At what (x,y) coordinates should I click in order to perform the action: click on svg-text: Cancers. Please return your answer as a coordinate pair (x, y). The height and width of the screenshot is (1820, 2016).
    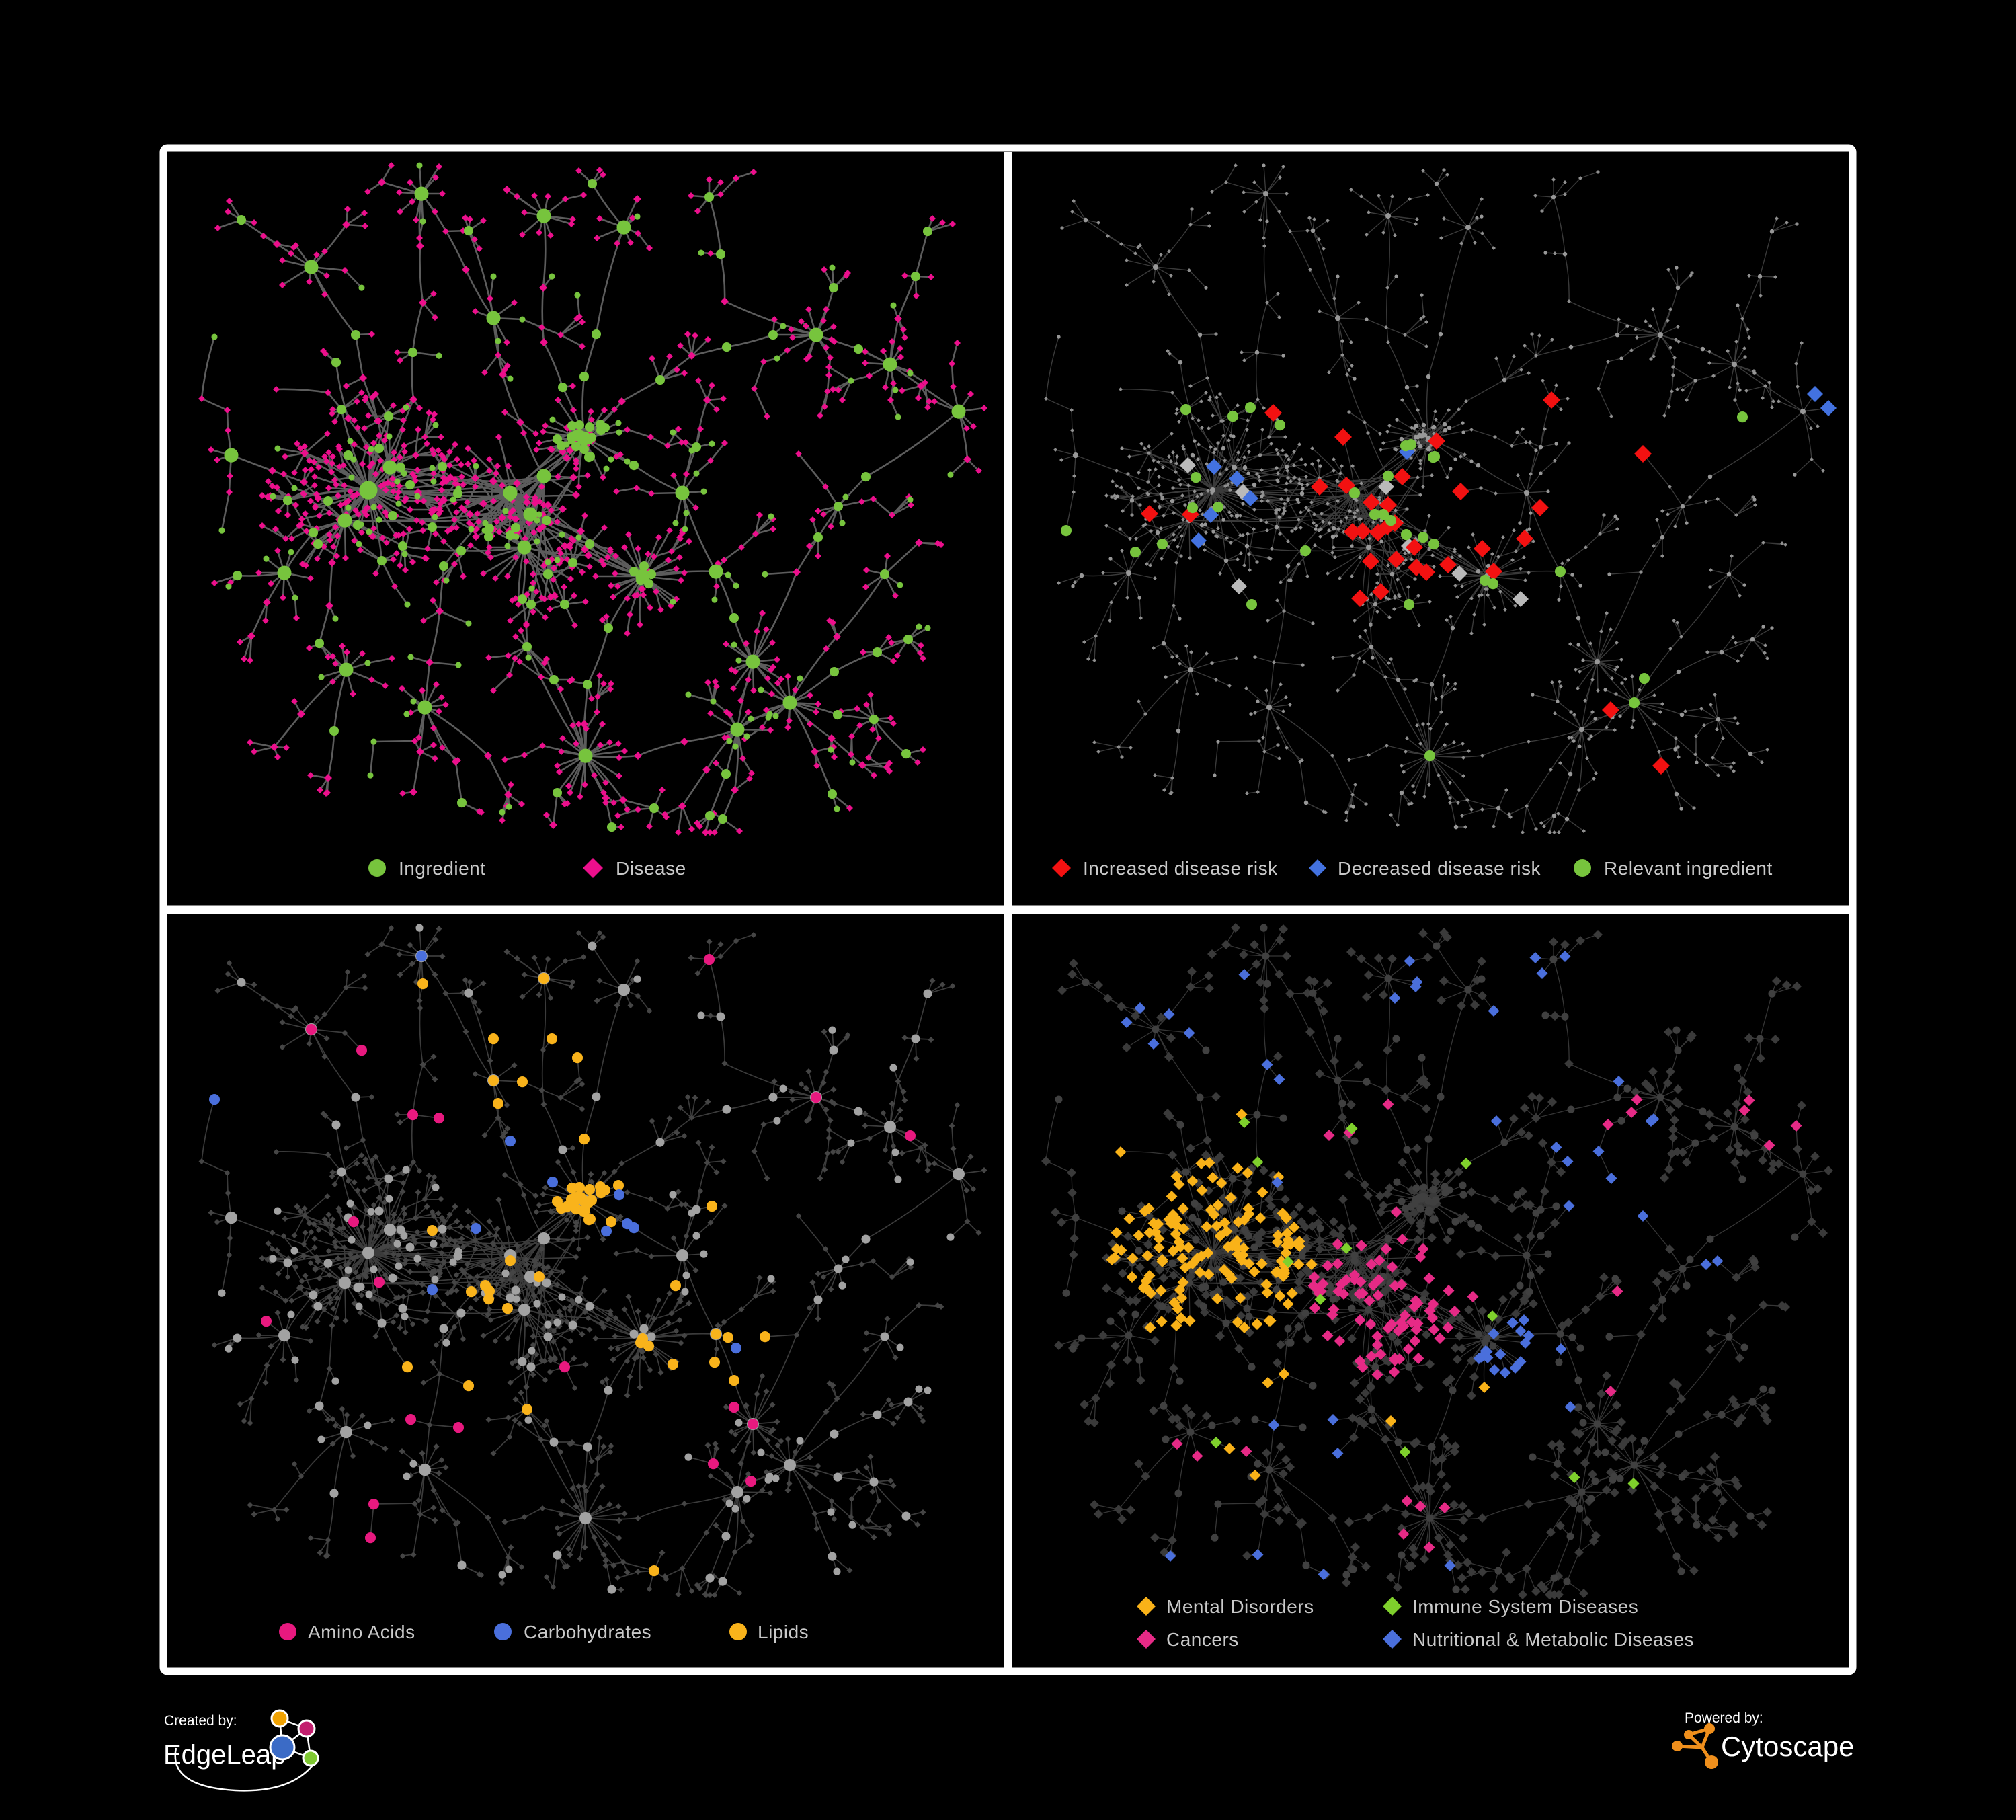
    Looking at the image, I should click on (1202, 1639).